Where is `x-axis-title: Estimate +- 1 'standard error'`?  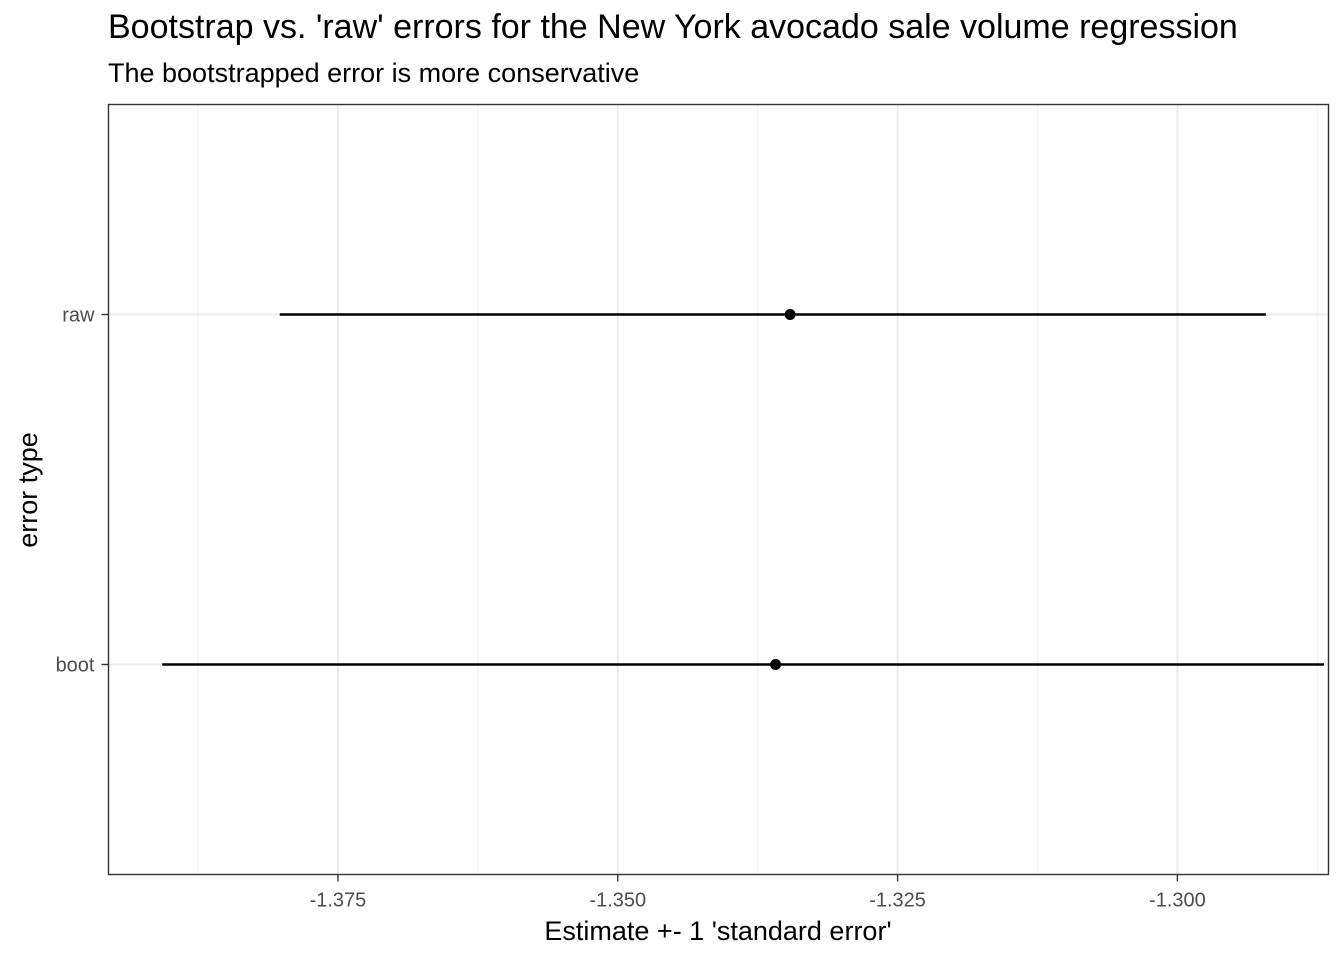
x-axis-title: Estimate +- 1 'standard error' is located at coordinates (717, 931).